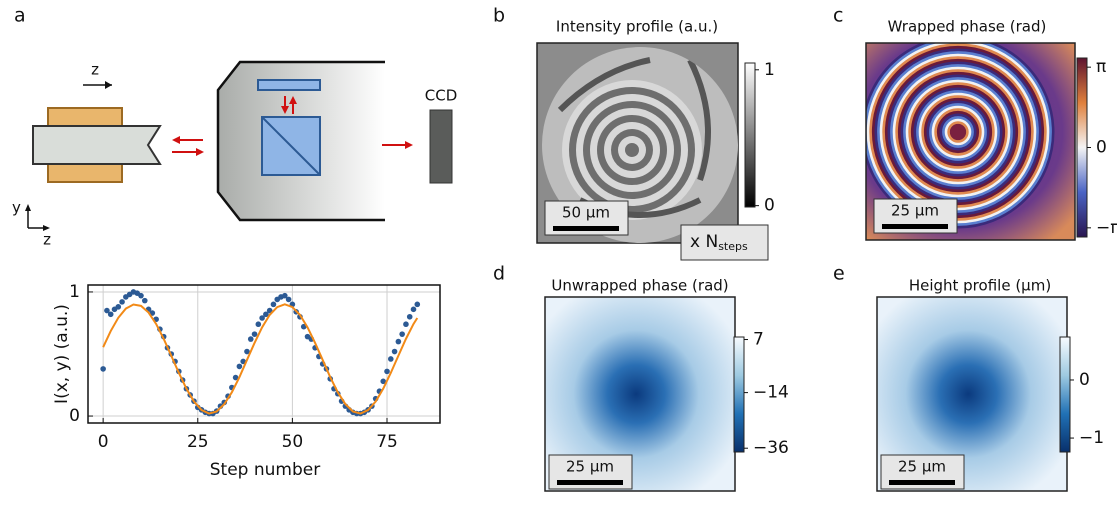  I want to click on y-tick-label: 0, so click(74, 416).